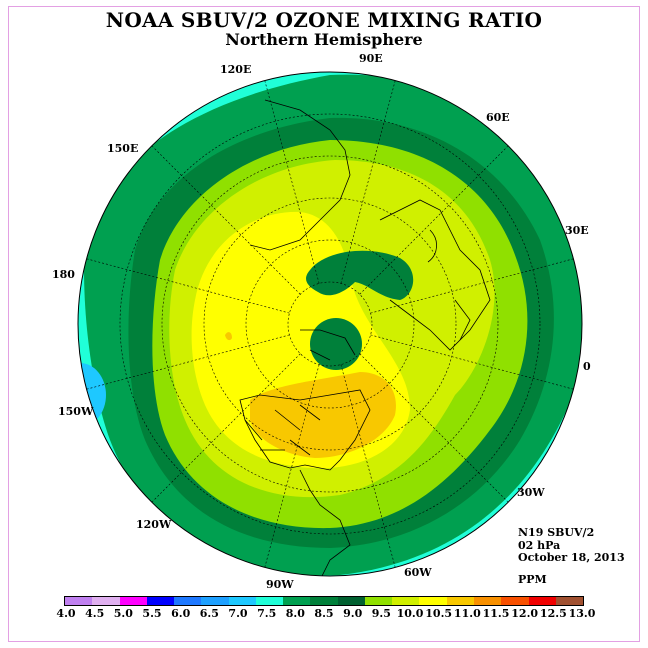  Describe the element at coordinates (63, 274) in the screenshot. I see `lon-label-180: 180` at that location.